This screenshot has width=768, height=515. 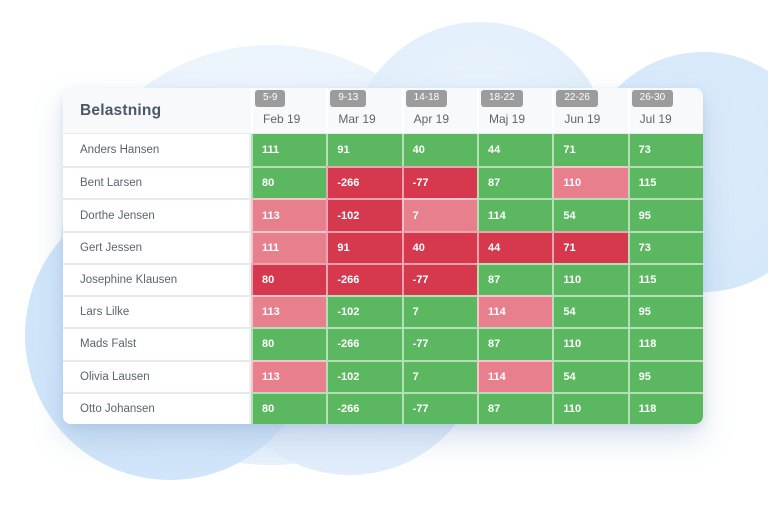 I want to click on month-label: Jul 19, so click(x=655, y=119).